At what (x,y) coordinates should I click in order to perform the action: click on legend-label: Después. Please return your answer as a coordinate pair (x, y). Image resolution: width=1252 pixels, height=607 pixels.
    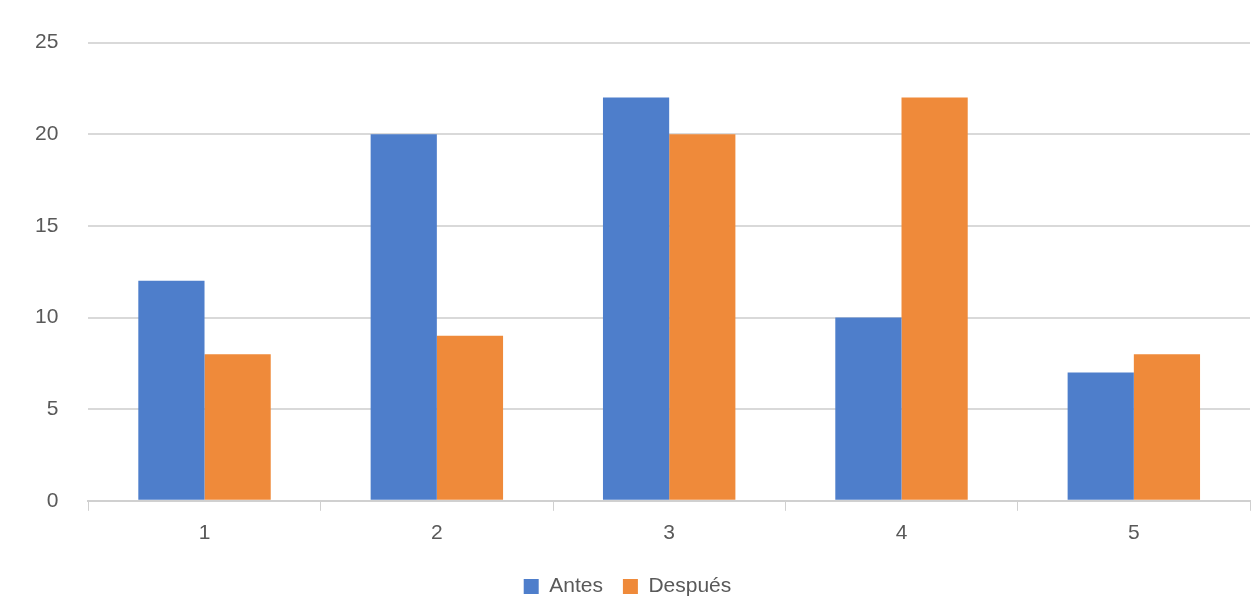
    Looking at the image, I should click on (690, 585).